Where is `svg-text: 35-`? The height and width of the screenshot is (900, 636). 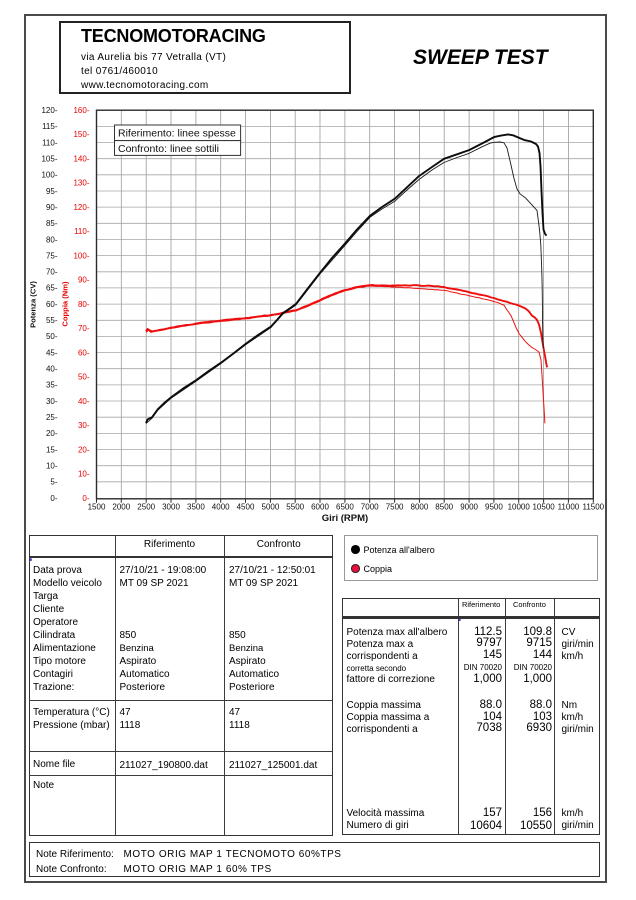 svg-text: 35- is located at coordinates (52, 385).